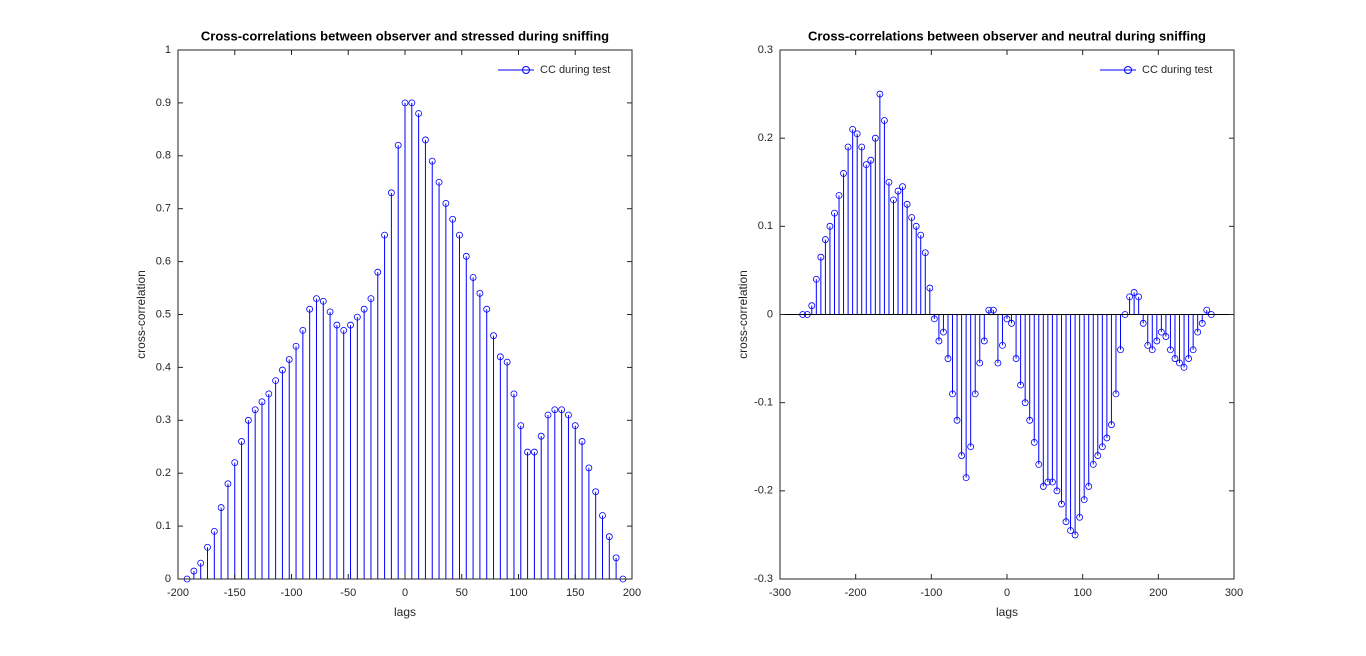 This screenshot has width=1366, height=656. What do you see at coordinates (856, 593) in the screenshot?
I see `x-tick-label: -200` at bounding box center [856, 593].